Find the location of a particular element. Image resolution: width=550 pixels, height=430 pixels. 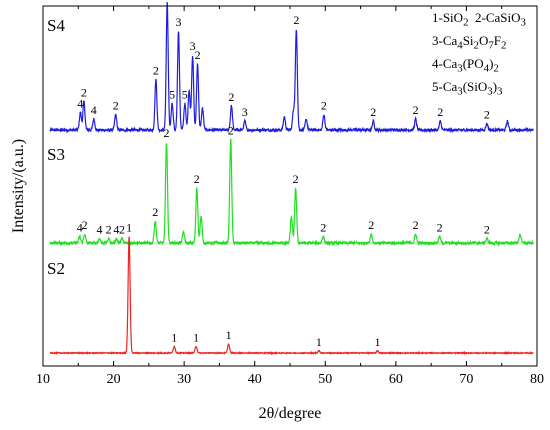

peak-label-s3-17: 2 is located at coordinates (440, 227).